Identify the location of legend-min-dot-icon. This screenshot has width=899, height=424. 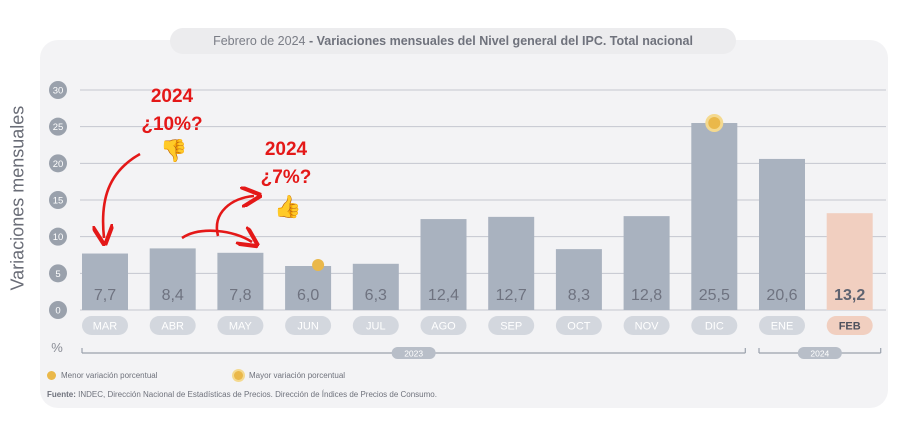
(51, 376).